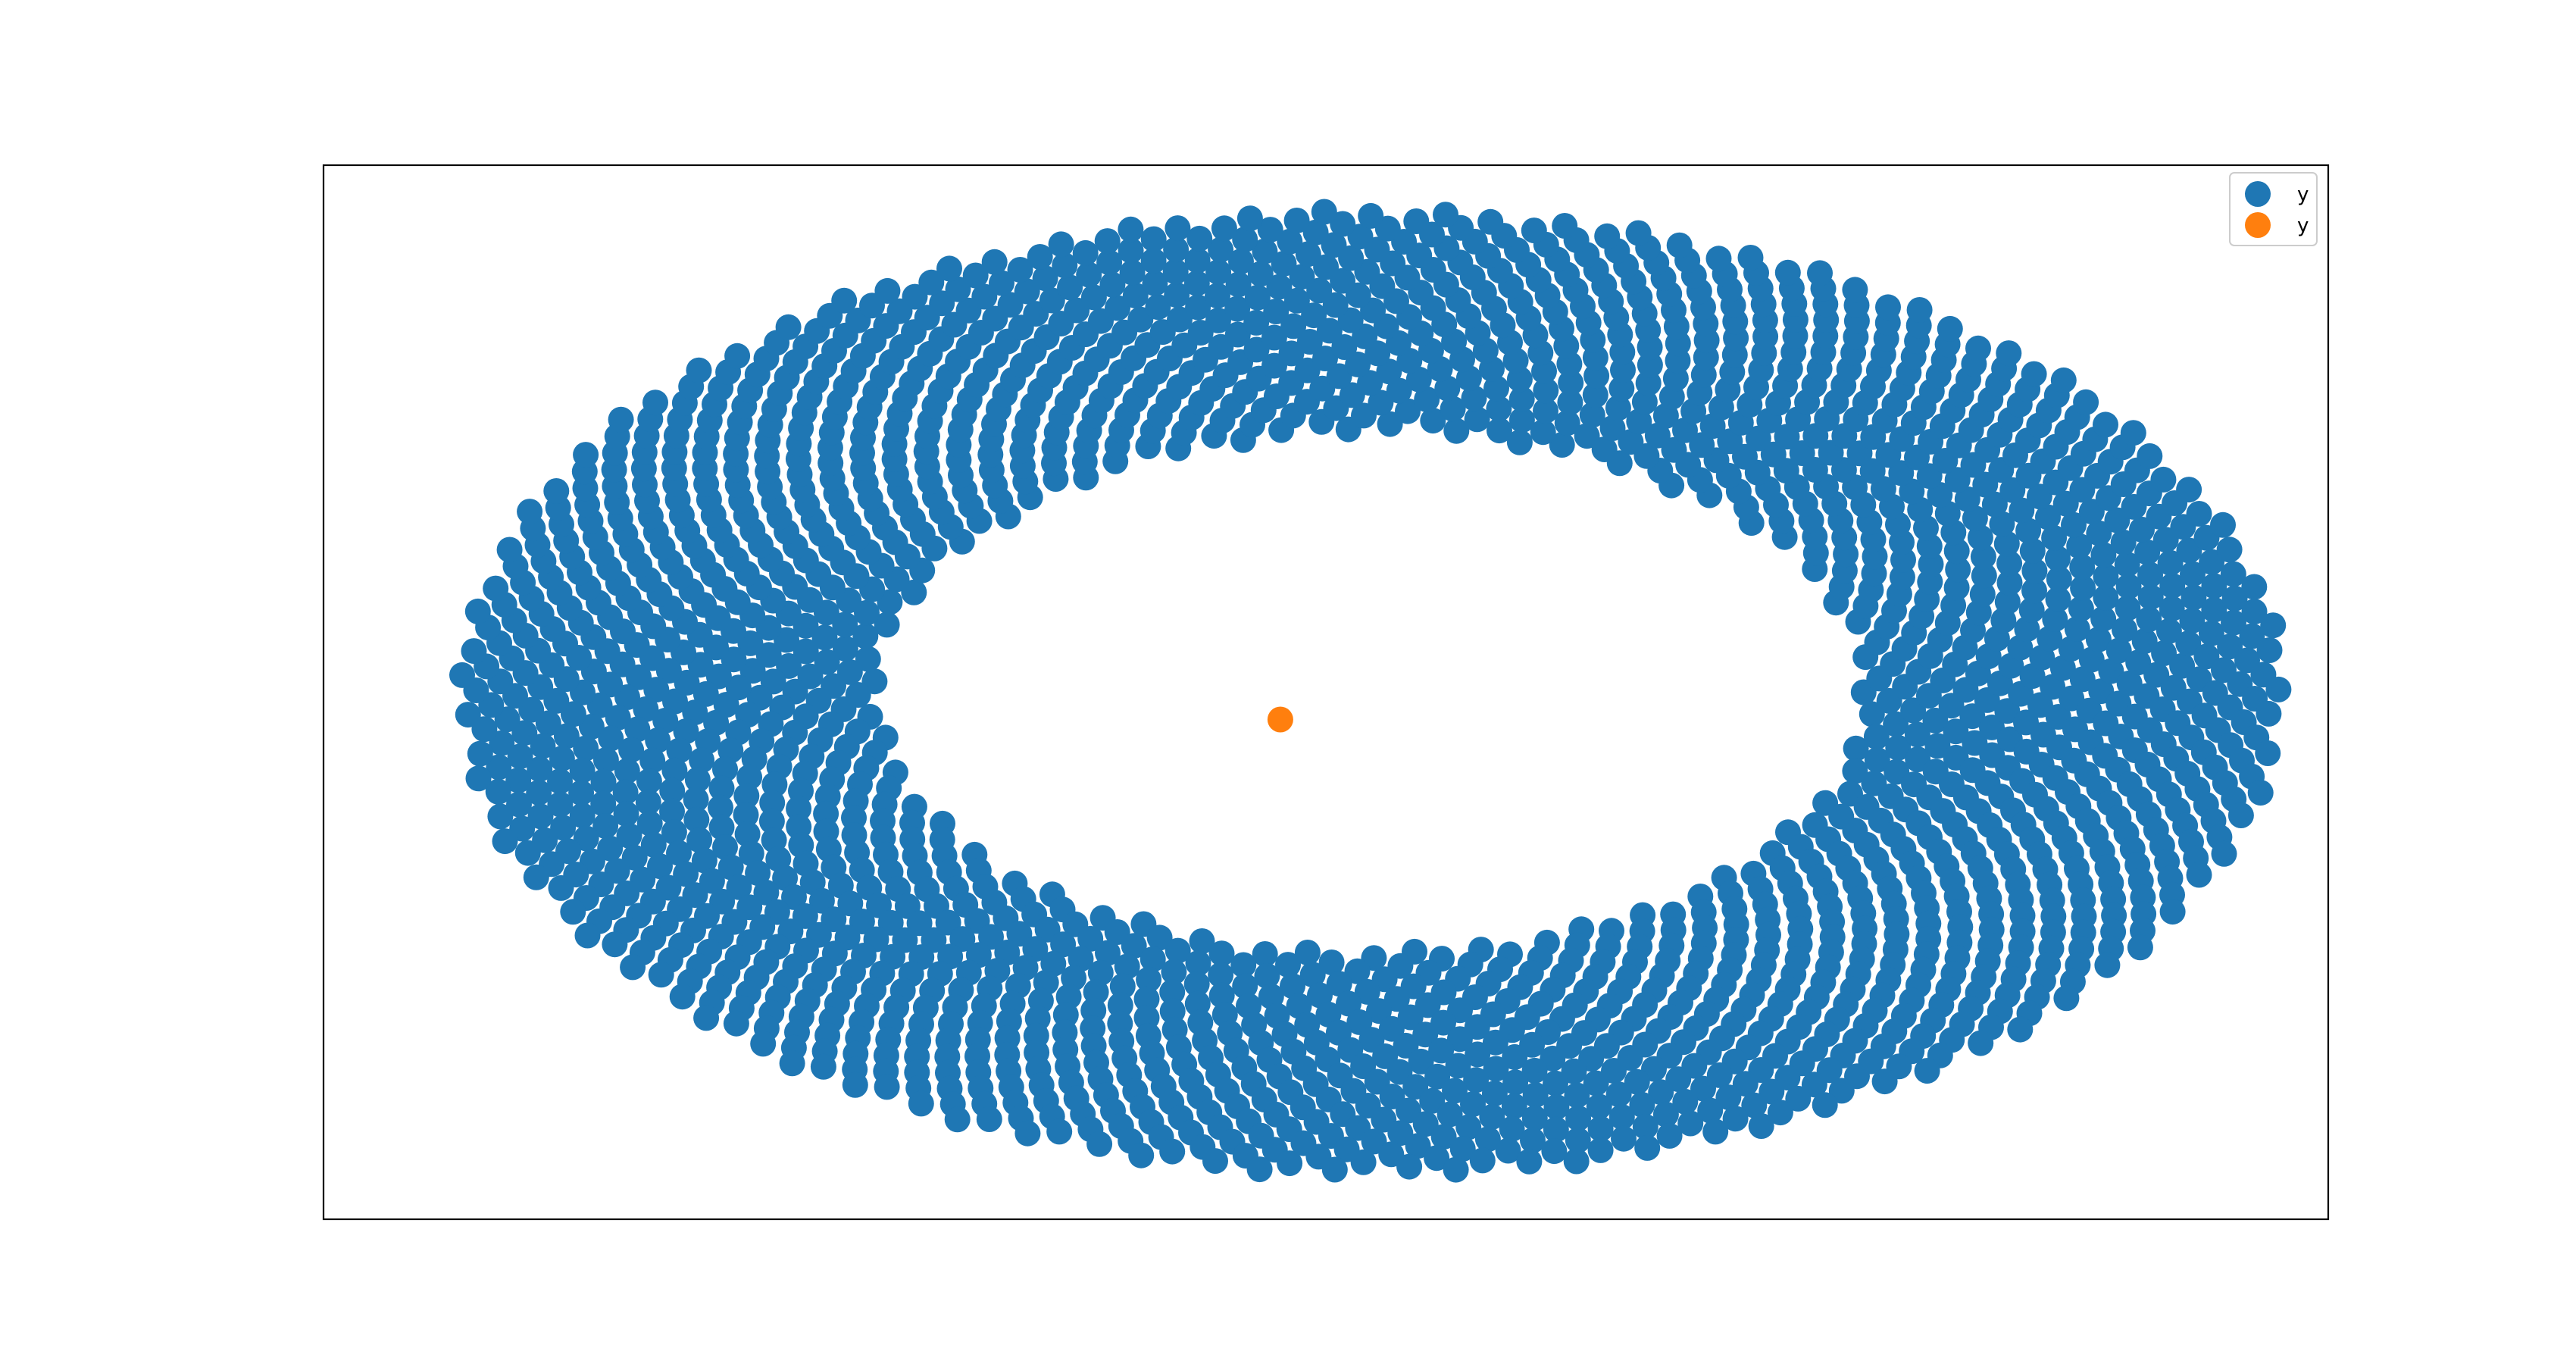 This screenshot has width=2576, height=1364. What do you see at coordinates (2303, 225) in the screenshot?
I see `legend-label-series-2: y` at bounding box center [2303, 225].